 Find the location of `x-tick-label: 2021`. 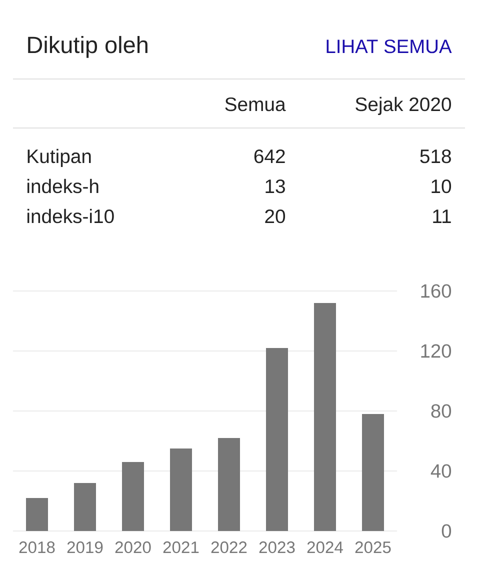

x-tick-label: 2021 is located at coordinates (181, 547).